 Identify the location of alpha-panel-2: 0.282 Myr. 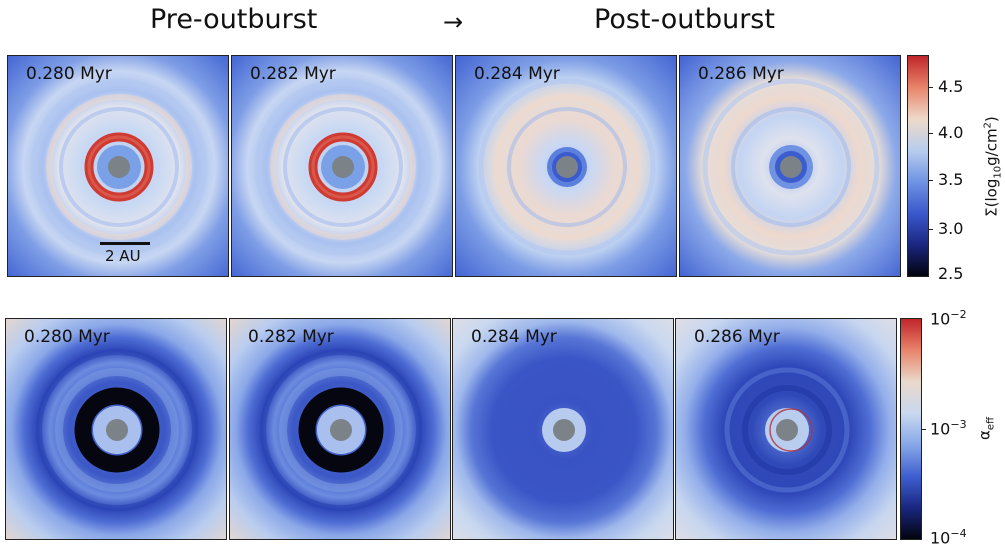
(340, 429).